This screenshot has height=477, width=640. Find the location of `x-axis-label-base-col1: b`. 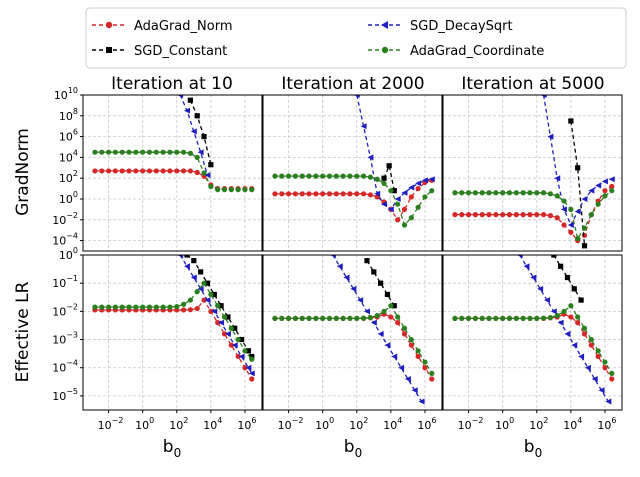

x-axis-label-base-col1: b is located at coordinates (168, 447).